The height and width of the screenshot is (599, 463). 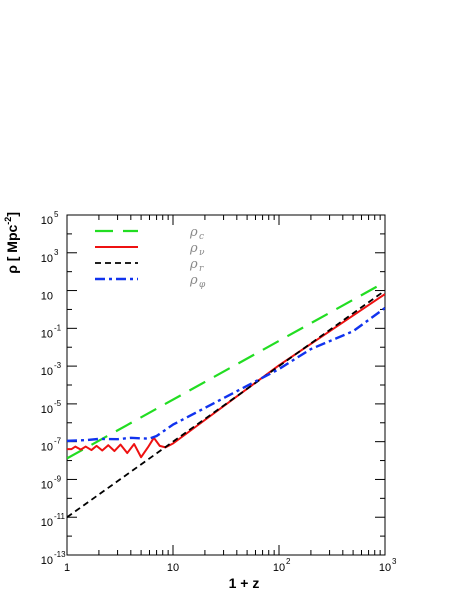 I want to click on y-axis-title-main: ρ [ Mpc, so click(x=12, y=248).